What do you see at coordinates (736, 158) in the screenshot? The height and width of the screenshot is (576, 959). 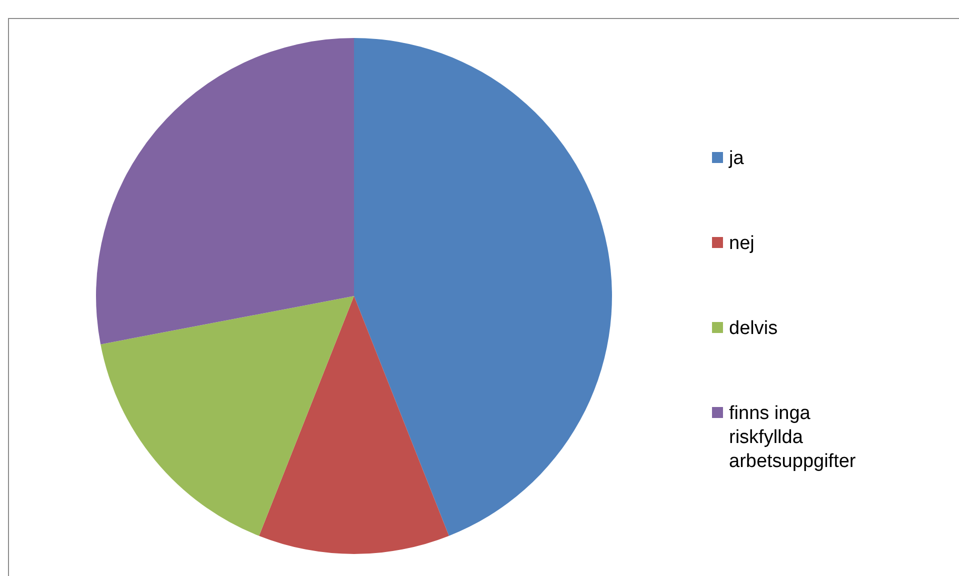 I see `legend-label: ja` at bounding box center [736, 158].